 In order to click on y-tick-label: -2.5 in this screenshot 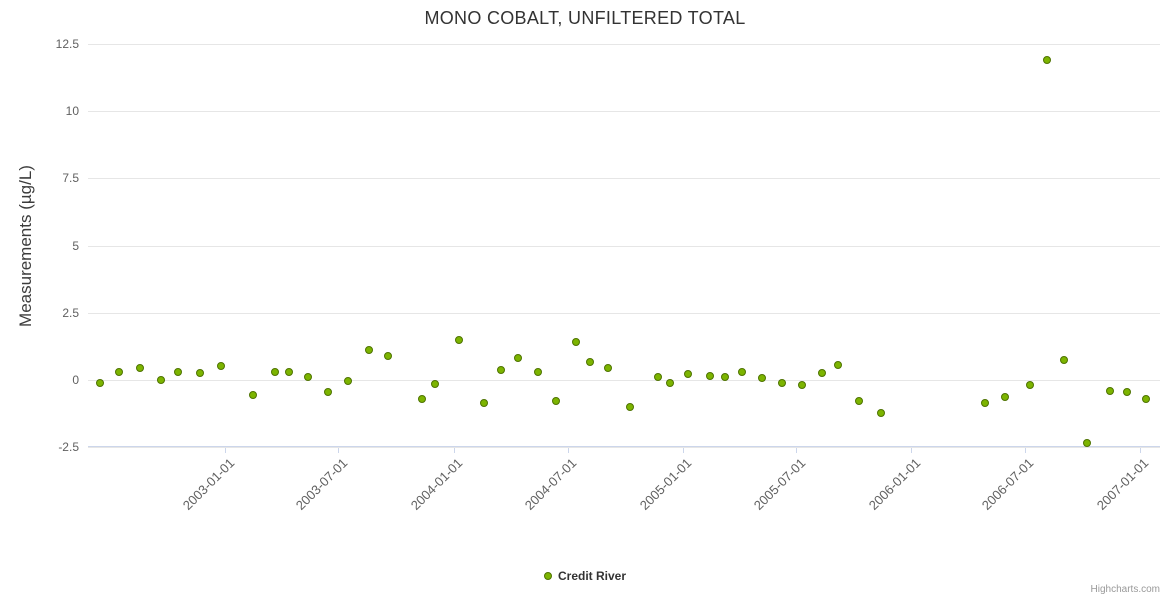, I will do `click(68, 447)`.